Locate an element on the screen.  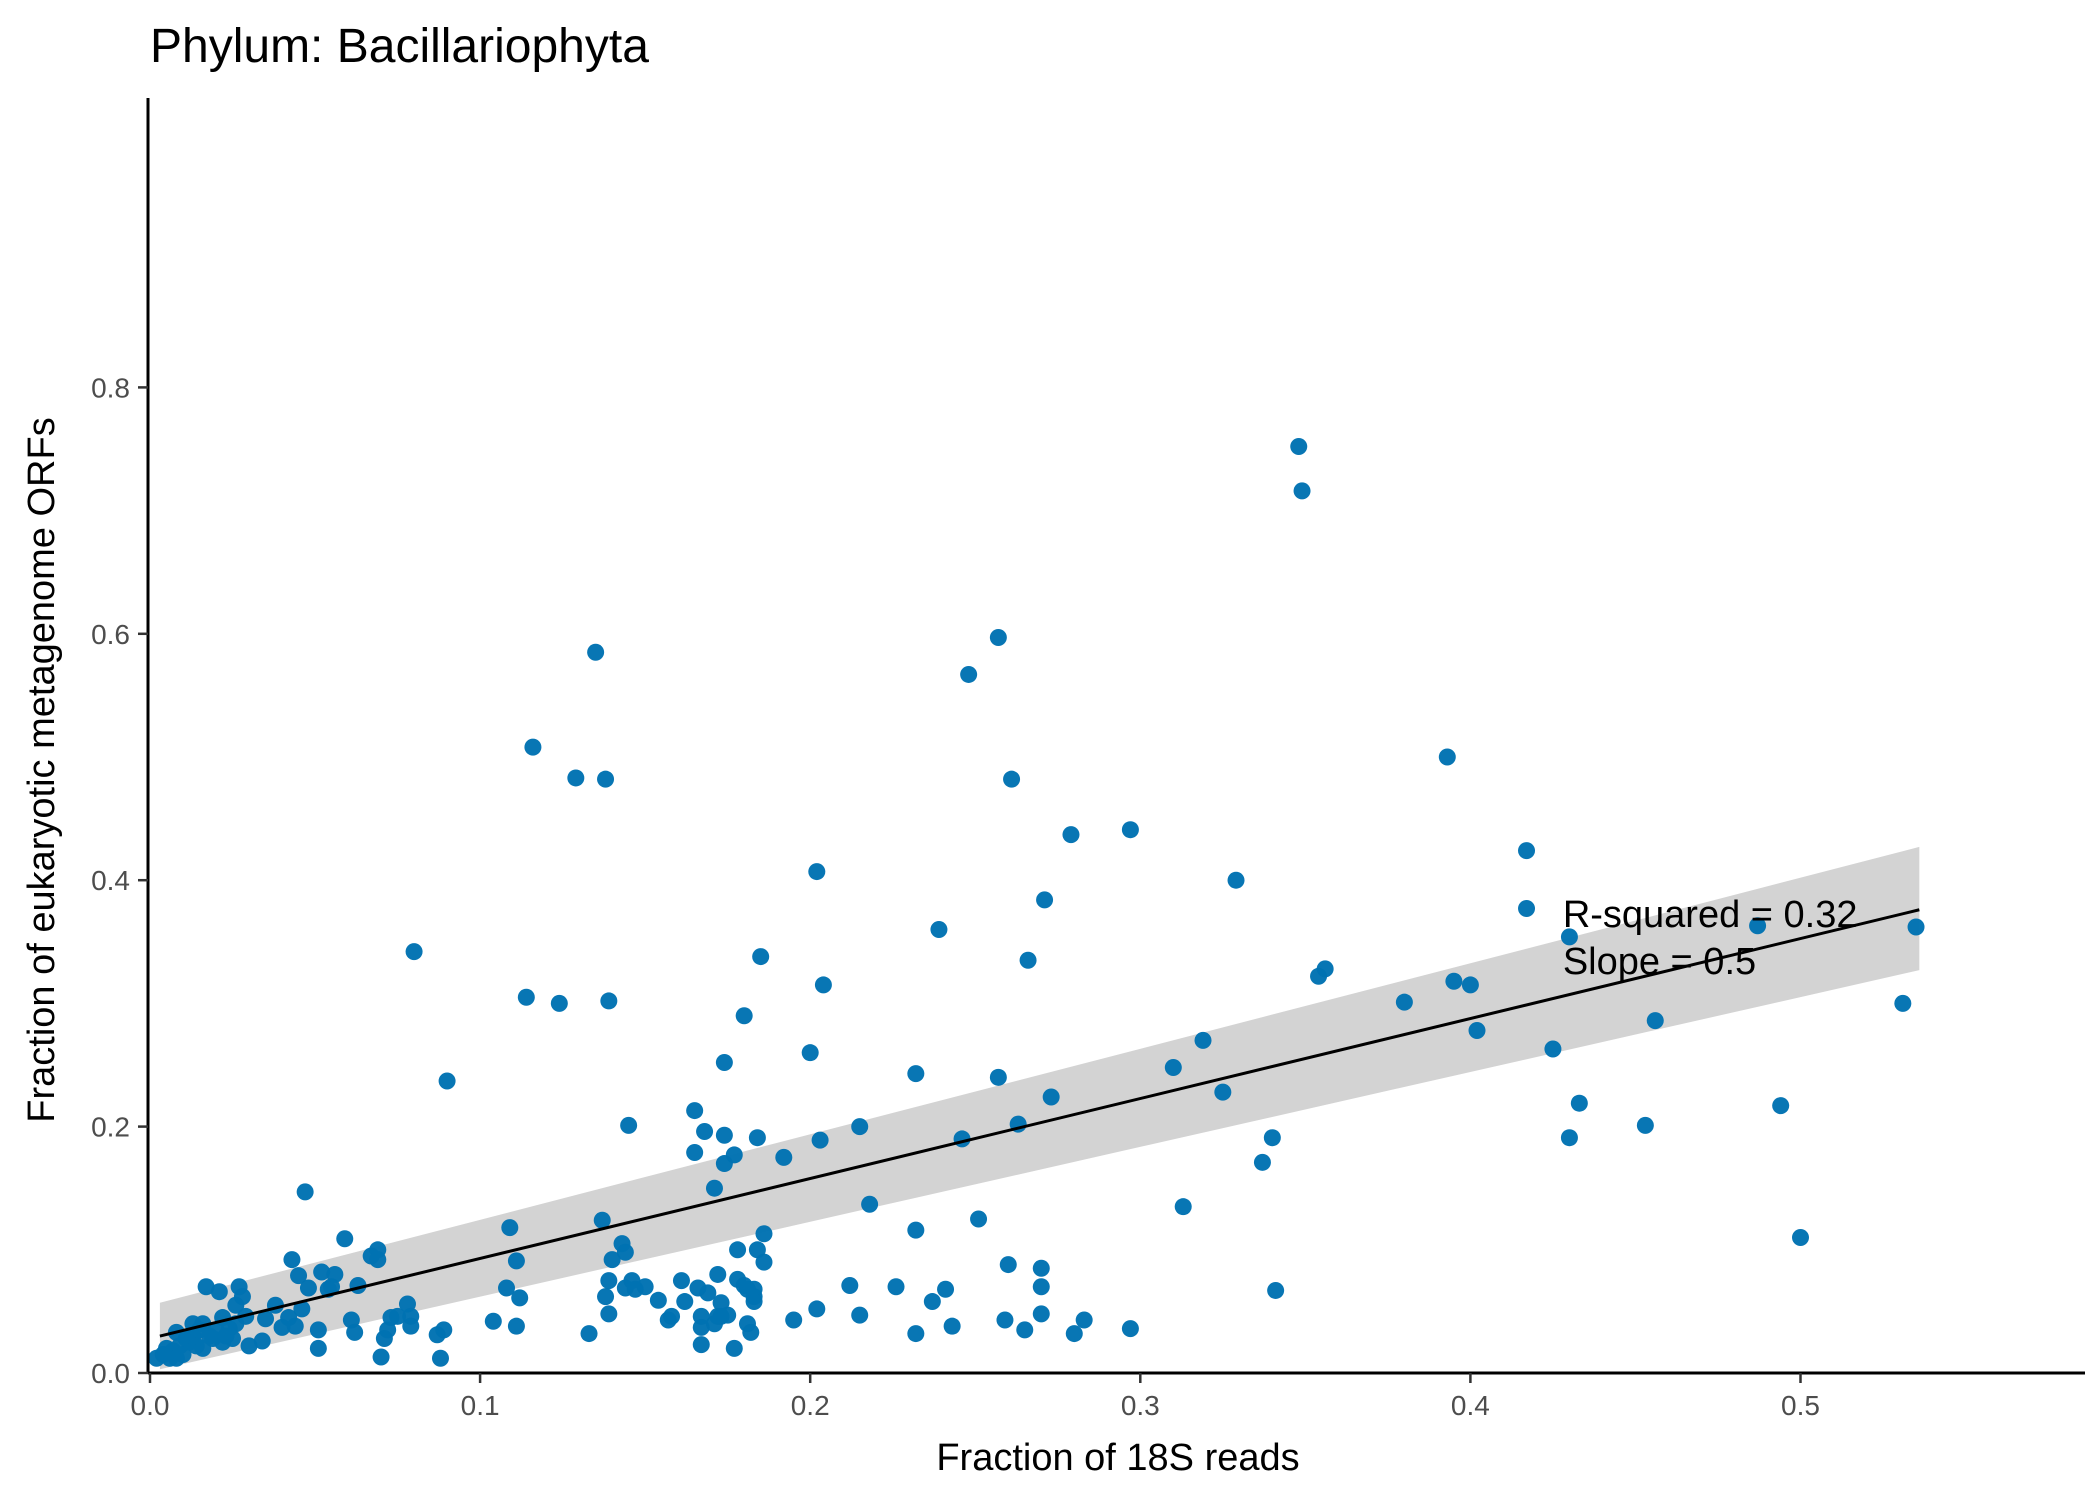
y-axis-ticks: 0.0 0.2 0.4 0.6 0.8 is located at coordinates (119, 880).